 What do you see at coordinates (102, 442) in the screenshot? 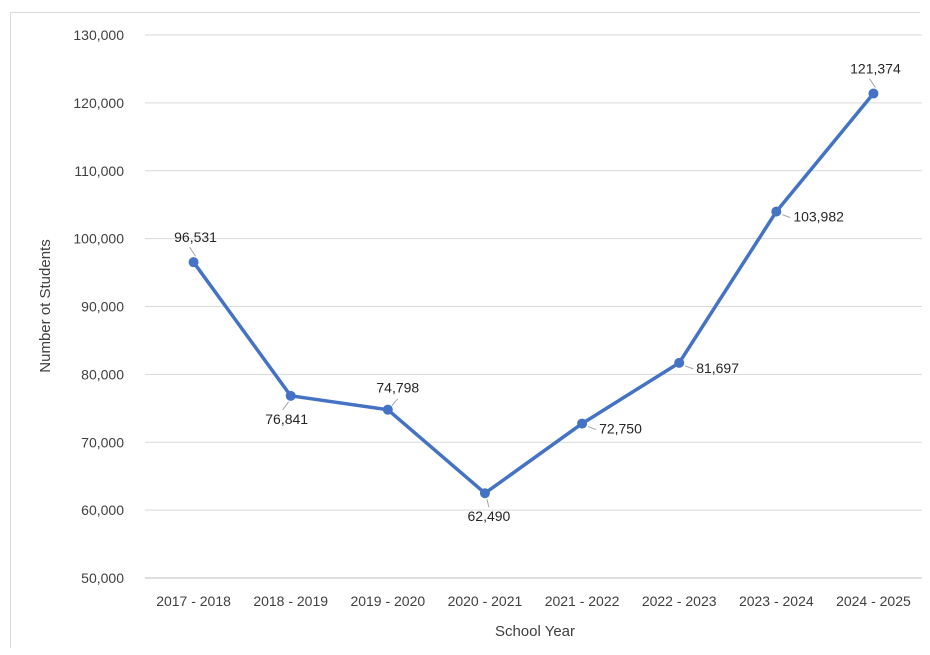
I see `y-tick-label: 70,000` at bounding box center [102, 442].